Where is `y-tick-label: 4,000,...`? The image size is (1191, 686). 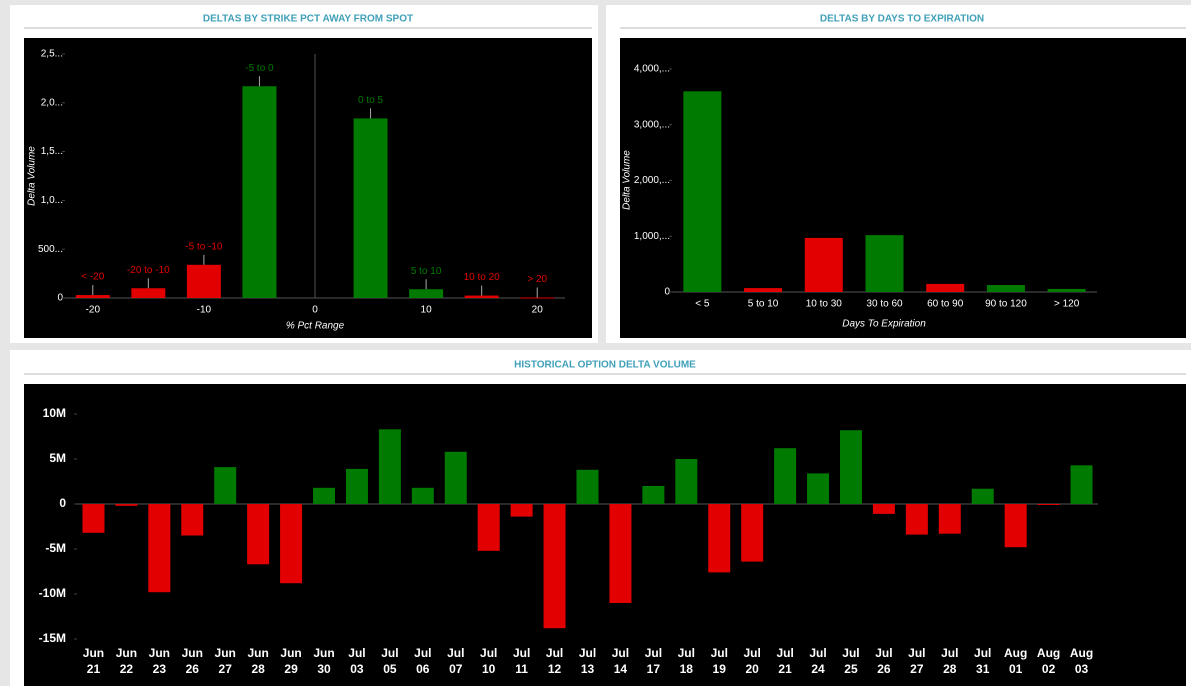 y-tick-label: 4,000,... is located at coordinates (652, 69).